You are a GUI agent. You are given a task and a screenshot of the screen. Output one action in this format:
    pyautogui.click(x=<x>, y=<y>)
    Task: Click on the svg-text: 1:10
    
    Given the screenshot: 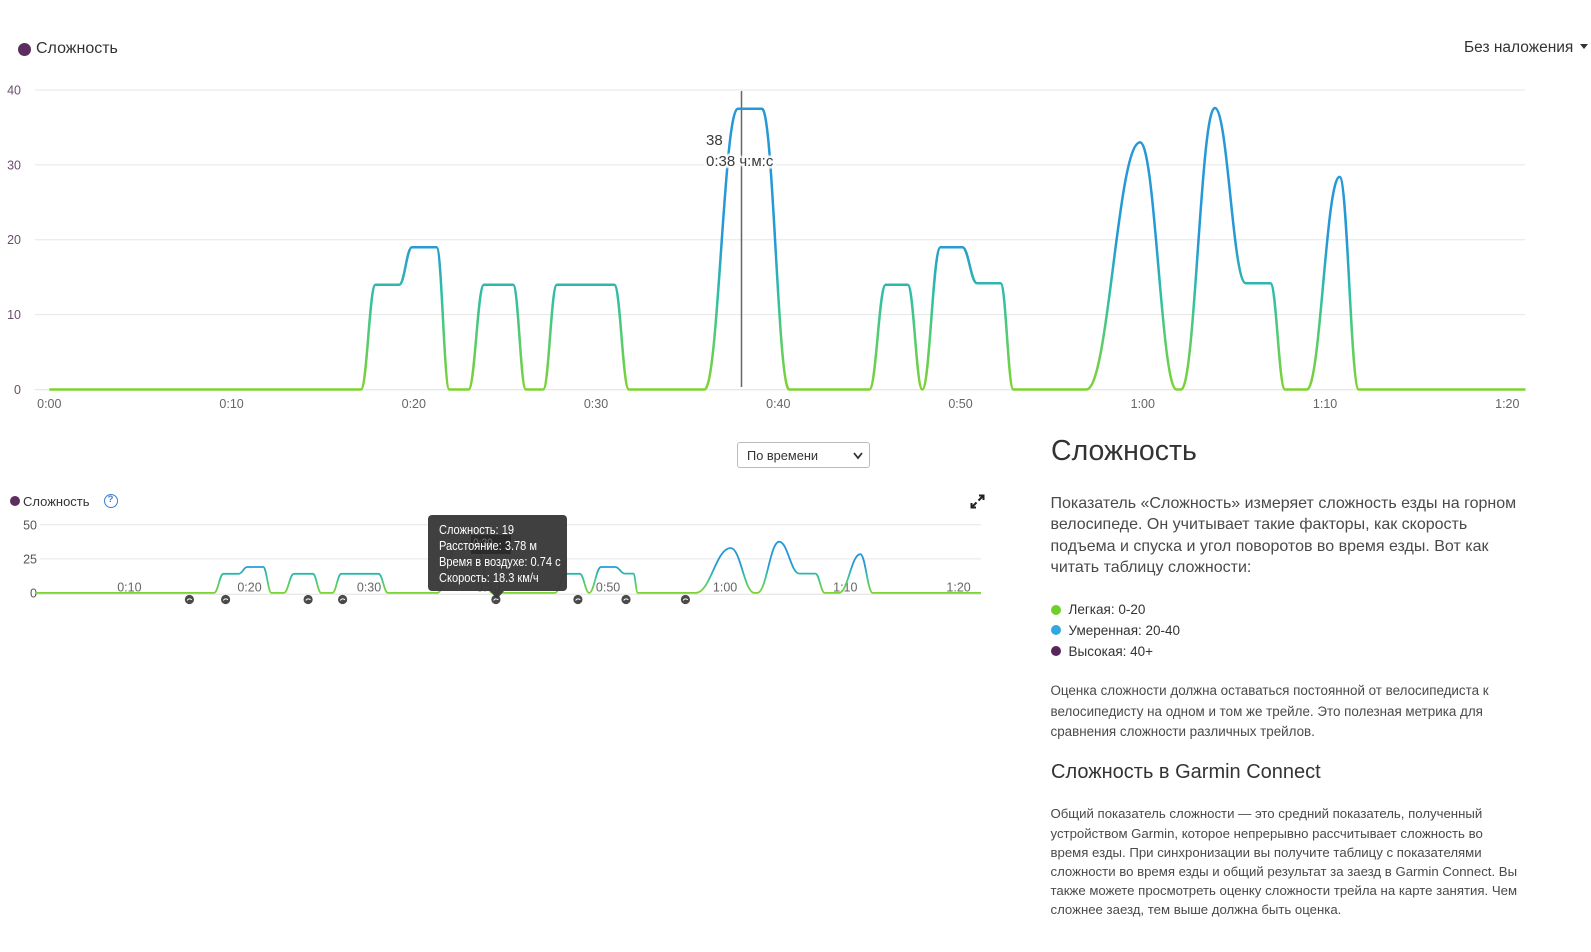 What is the action you would take?
    pyautogui.click(x=1325, y=404)
    